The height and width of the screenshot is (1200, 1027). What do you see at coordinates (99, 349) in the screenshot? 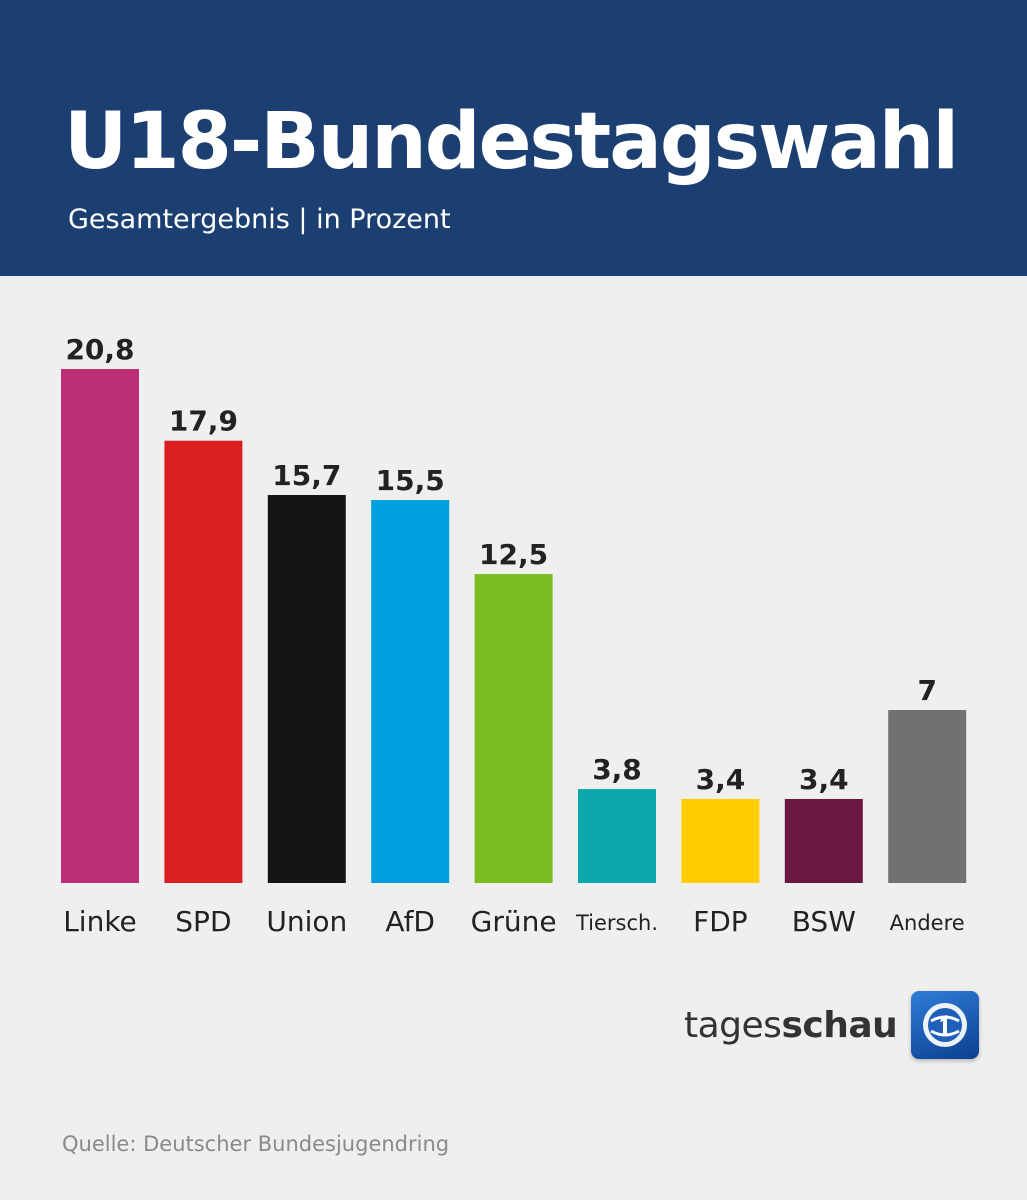
I see `value-label: 20,8` at bounding box center [99, 349].